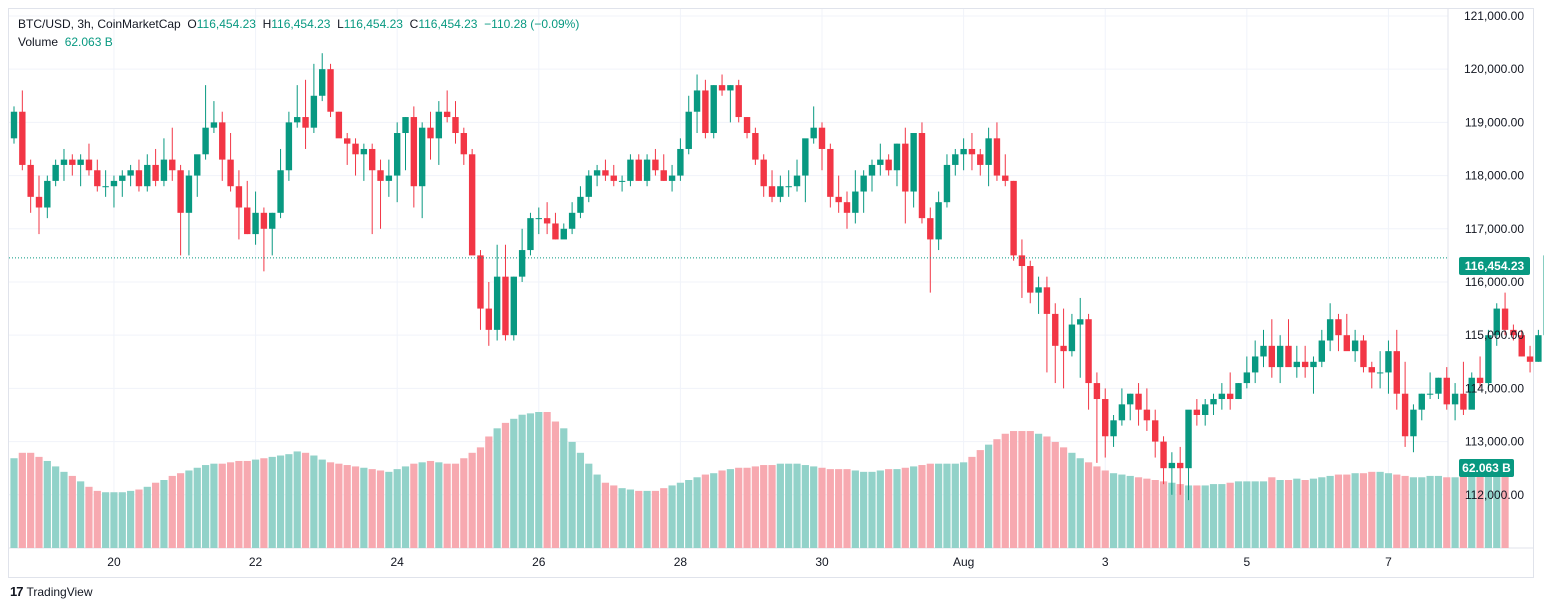 This screenshot has height=611, width=1544. What do you see at coordinates (51, 591) in the screenshot?
I see `footer-brand: 17 TradingView` at bounding box center [51, 591].